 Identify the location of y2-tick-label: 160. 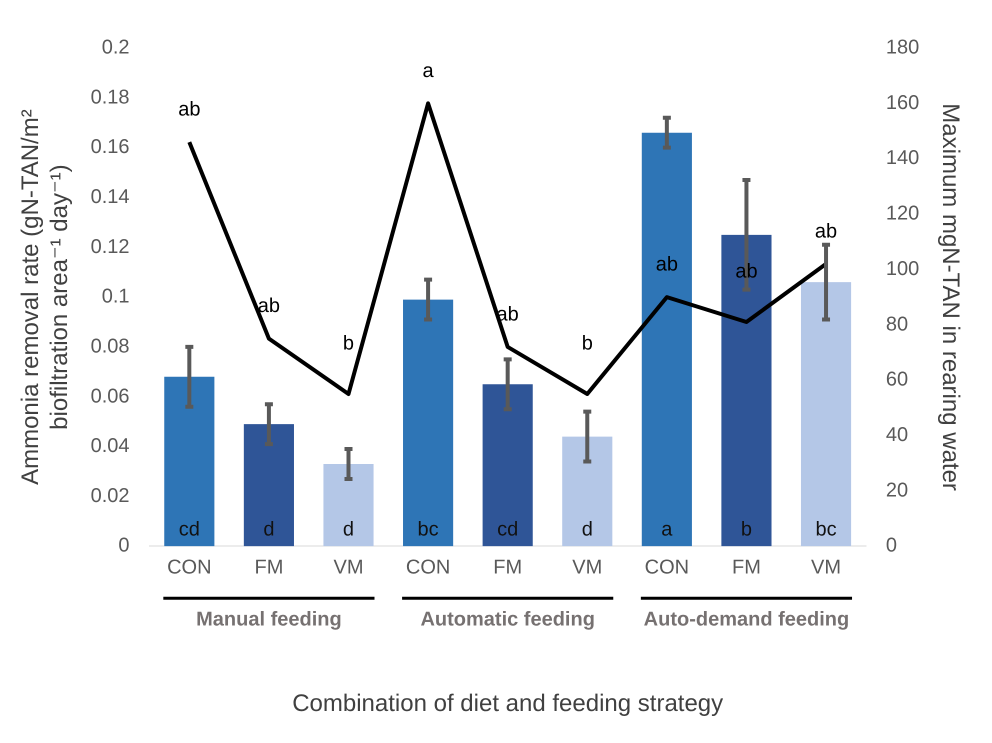
(903, 103).